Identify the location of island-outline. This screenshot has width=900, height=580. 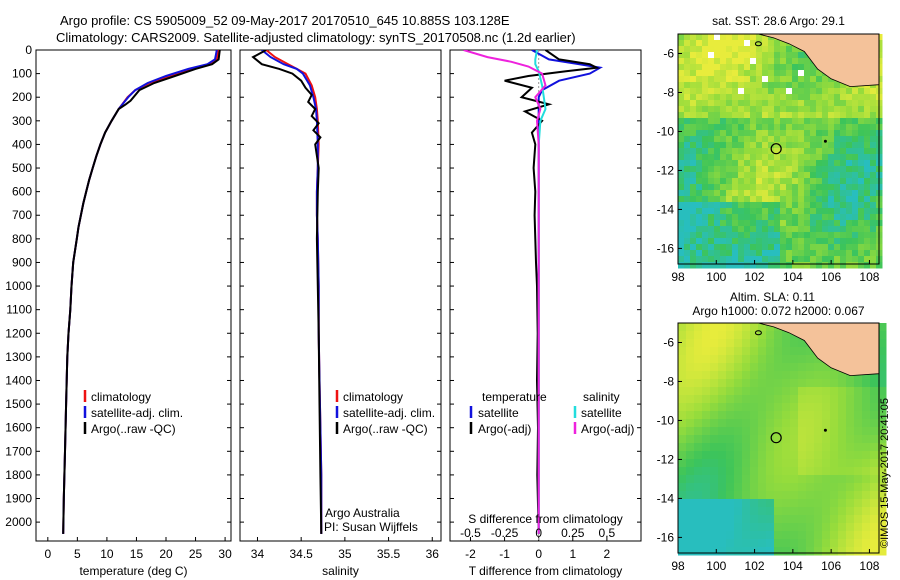
(758, 44).